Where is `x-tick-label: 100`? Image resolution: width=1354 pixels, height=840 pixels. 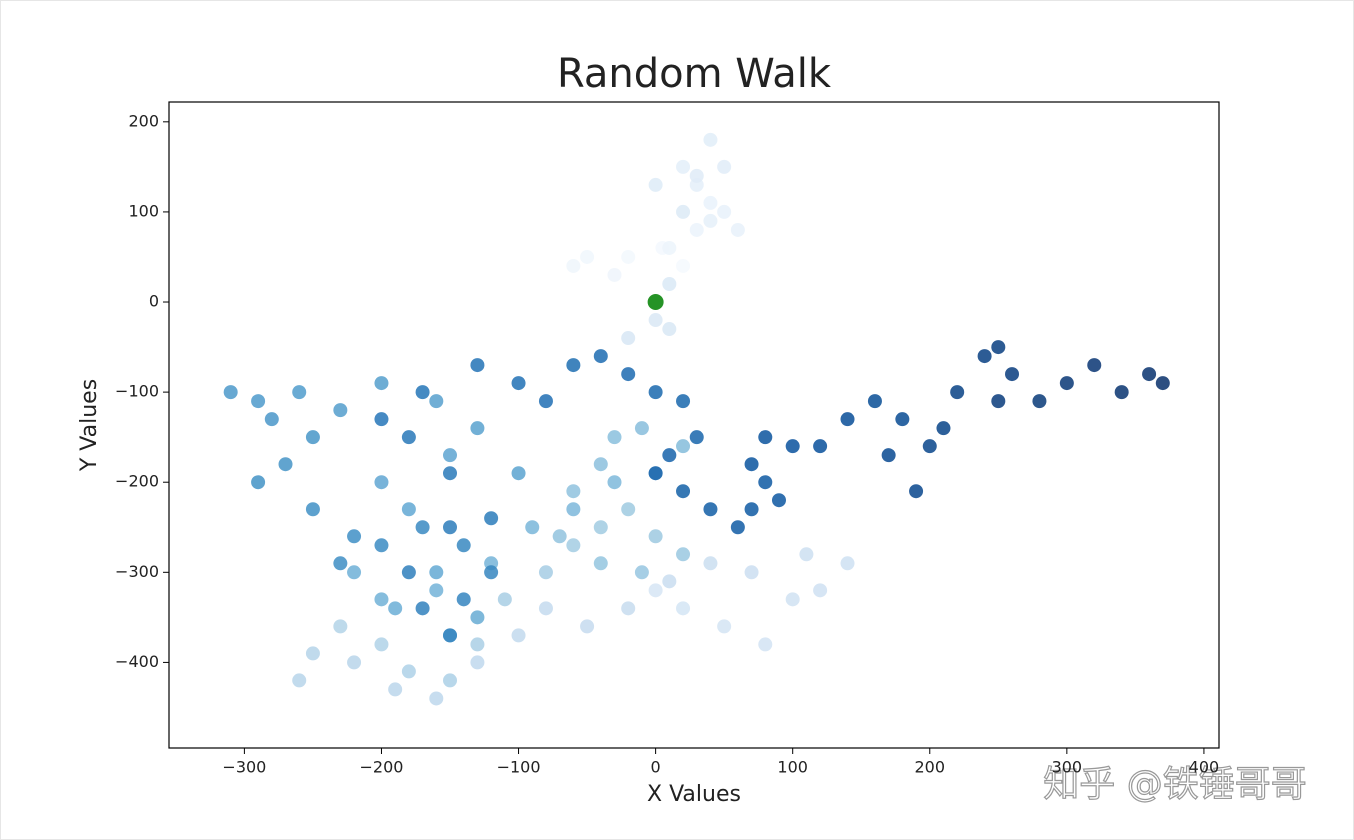 x-tick-label: 100 is located at coordinates (792, 767).